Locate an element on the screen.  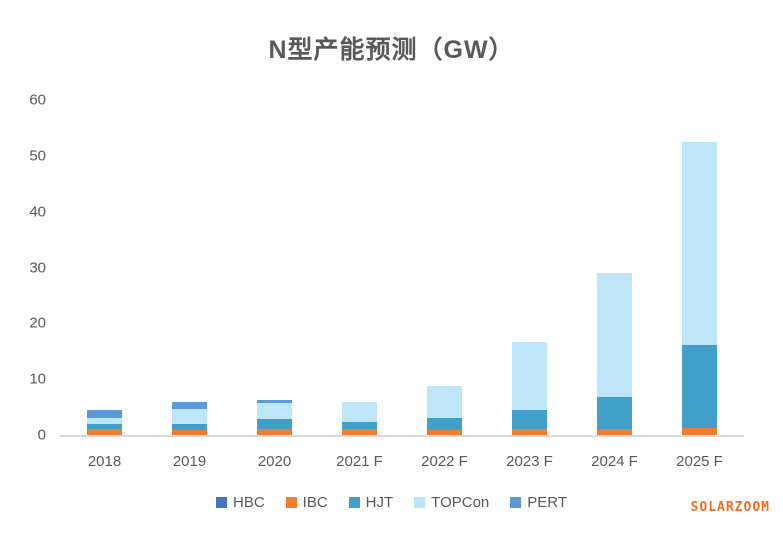
y-axis-tick-label: 0 is located at coordinates (41, 435).